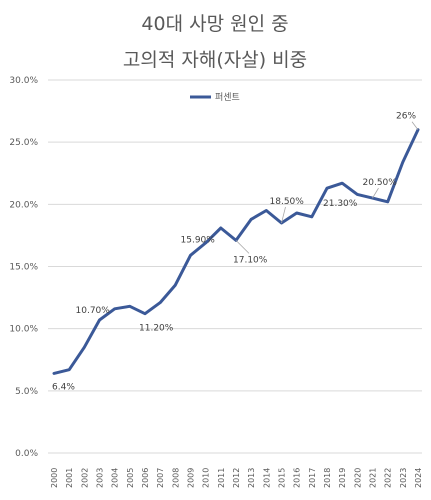  Describe the element at coordinates (130, 478) in the screenshot. I see `x-tick-label: 2005` at that location.